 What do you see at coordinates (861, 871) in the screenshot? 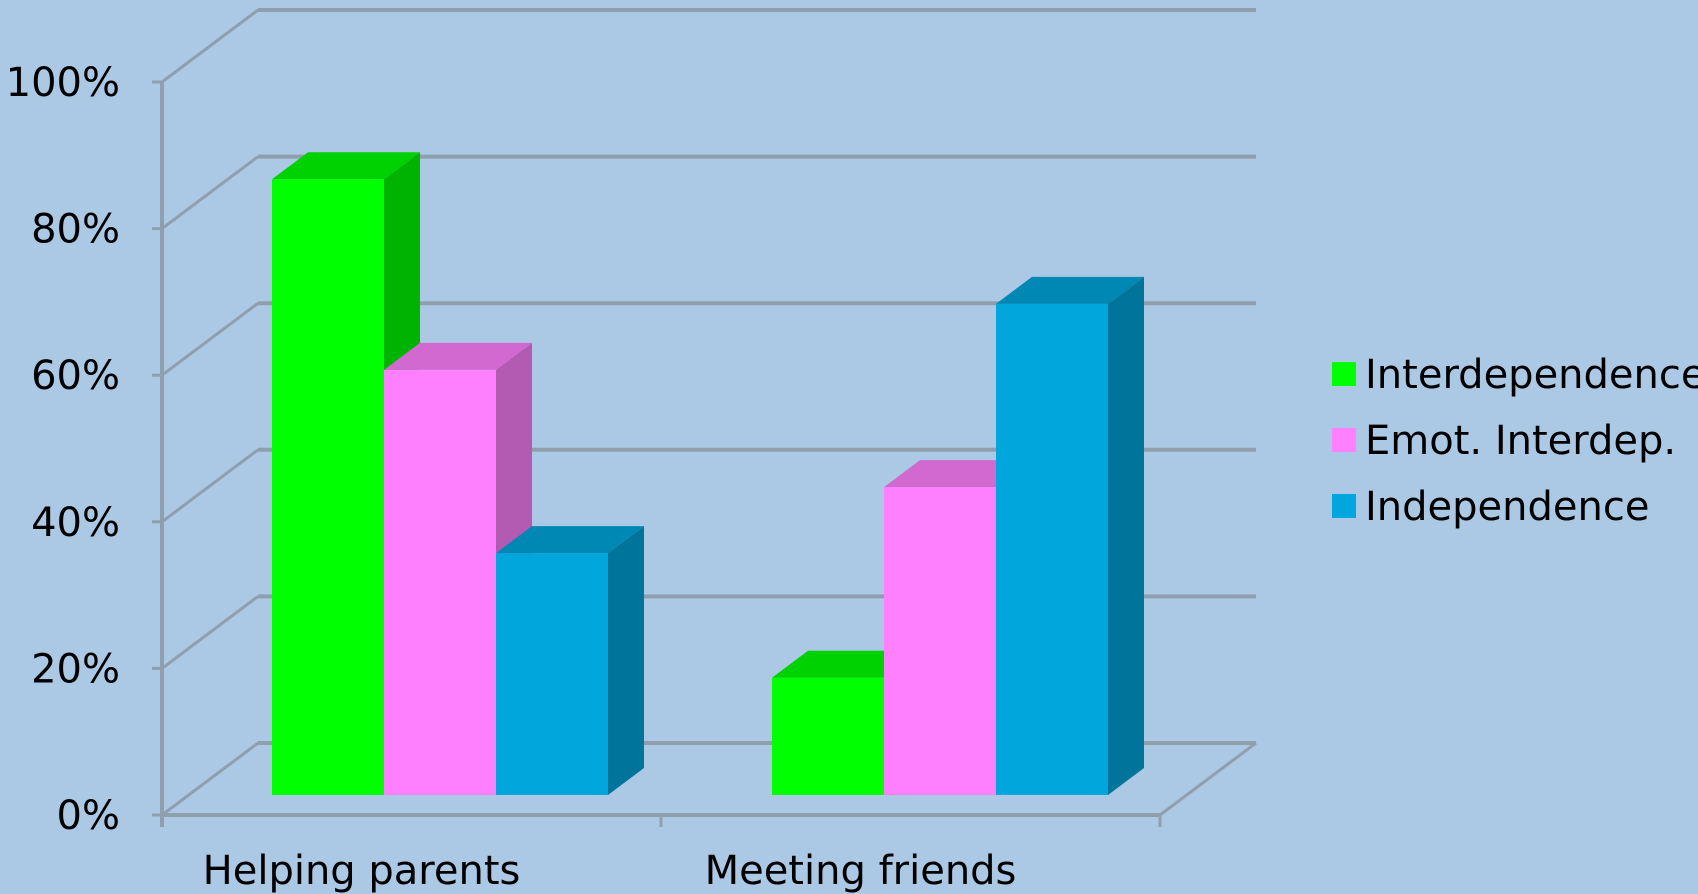
I see `x-tick-label: Meeting friends` at bounding box center [861, 871].